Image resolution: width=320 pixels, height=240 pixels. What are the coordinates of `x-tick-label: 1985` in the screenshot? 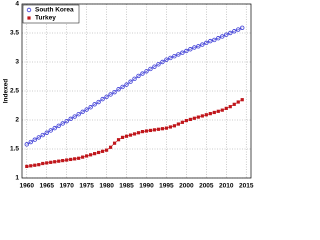 It's located at (126, 186).